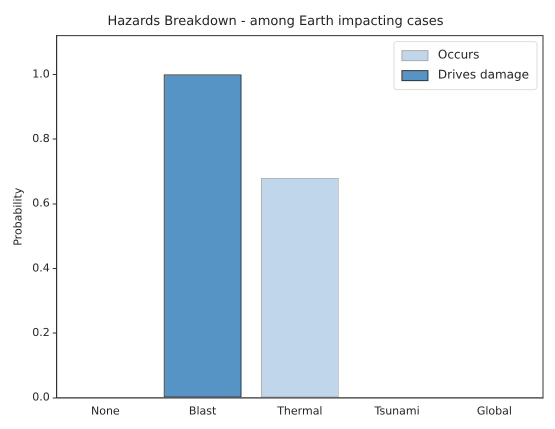  Describe the element at coordinates (105, 411) in the screenshot. I see `x-tick-label: None` at that location.